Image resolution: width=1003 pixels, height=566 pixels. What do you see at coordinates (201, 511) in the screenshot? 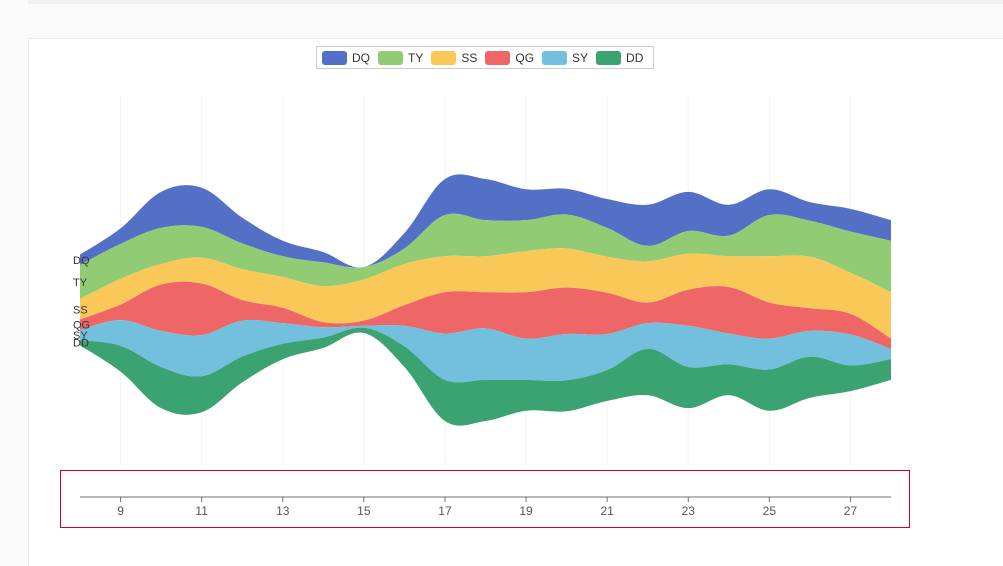
I see `x-tick-label: 11` at bounding box center [201, 511].